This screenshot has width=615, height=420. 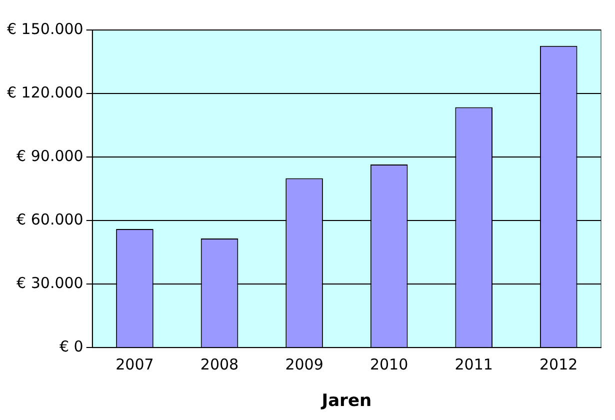 What do you see at coordinates (473, 364) in the screenshot?
I see `x-tick-label: 2011` at bounding box center [473, 364].